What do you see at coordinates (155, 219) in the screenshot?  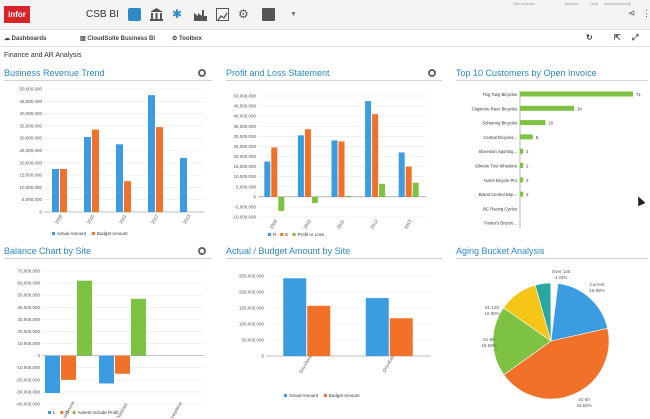 I see `x-tick-label: 2012` at bounding box center [155, 219].